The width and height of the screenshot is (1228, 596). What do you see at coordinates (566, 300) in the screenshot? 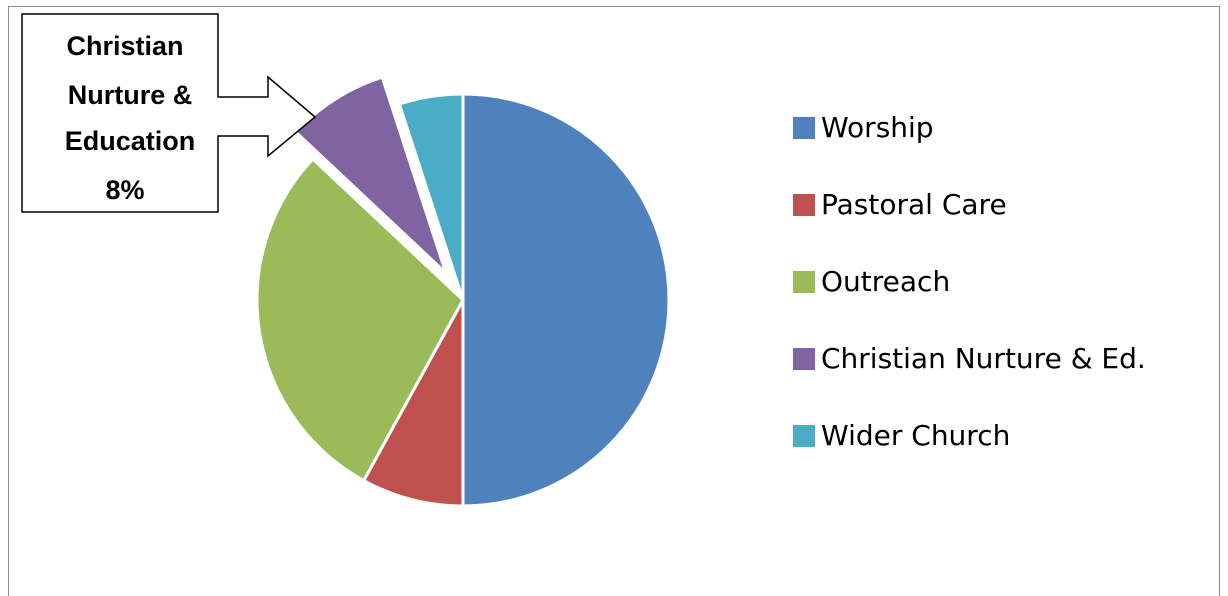
I see `pie-slice-worship` at bounding box center [566, 300].